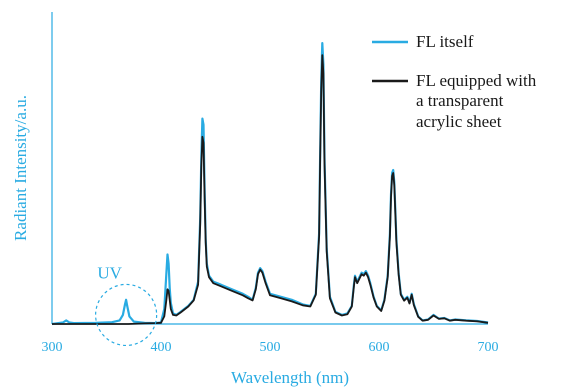 This screenshot has width=587, height=390. What do you see at coordinates (379, 347) in the screenshot?
I see `x-tick-label: 600` at bounding box center [379, 347].